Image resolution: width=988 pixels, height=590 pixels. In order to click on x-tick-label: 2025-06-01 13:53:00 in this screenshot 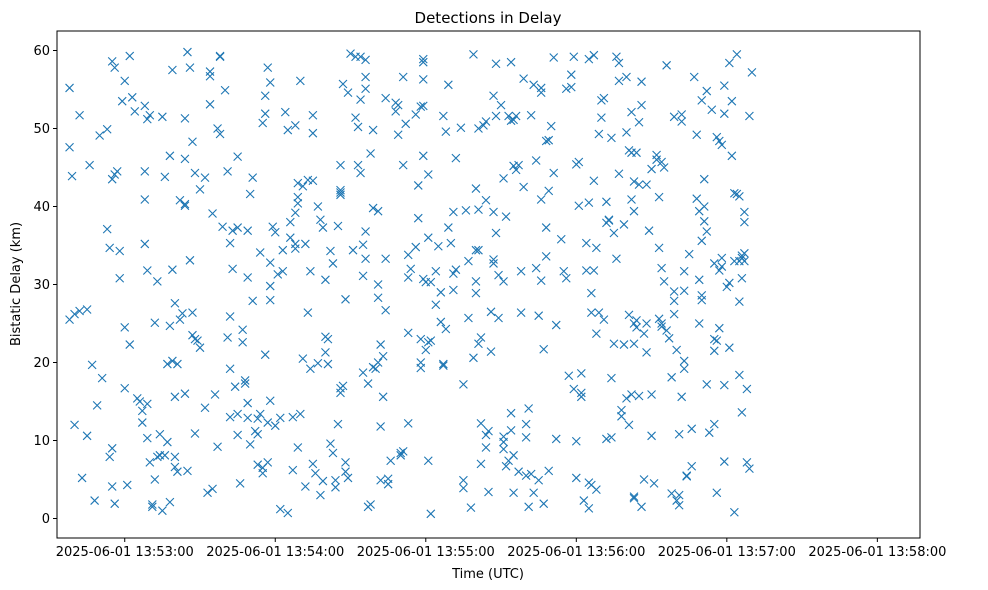, I will do `click(125, 552)`.